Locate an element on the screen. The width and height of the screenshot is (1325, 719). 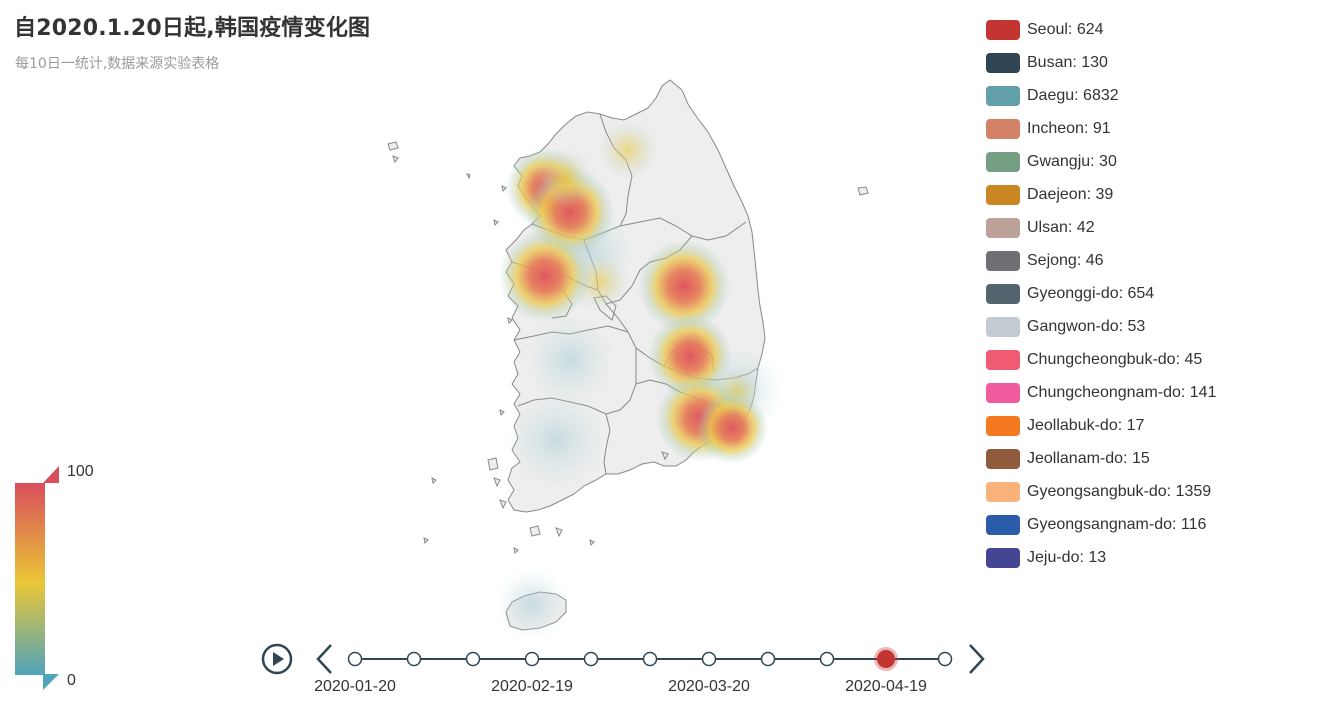
legend-item-seoul: Seoul: 624 is located at coordinates (1101, 29).